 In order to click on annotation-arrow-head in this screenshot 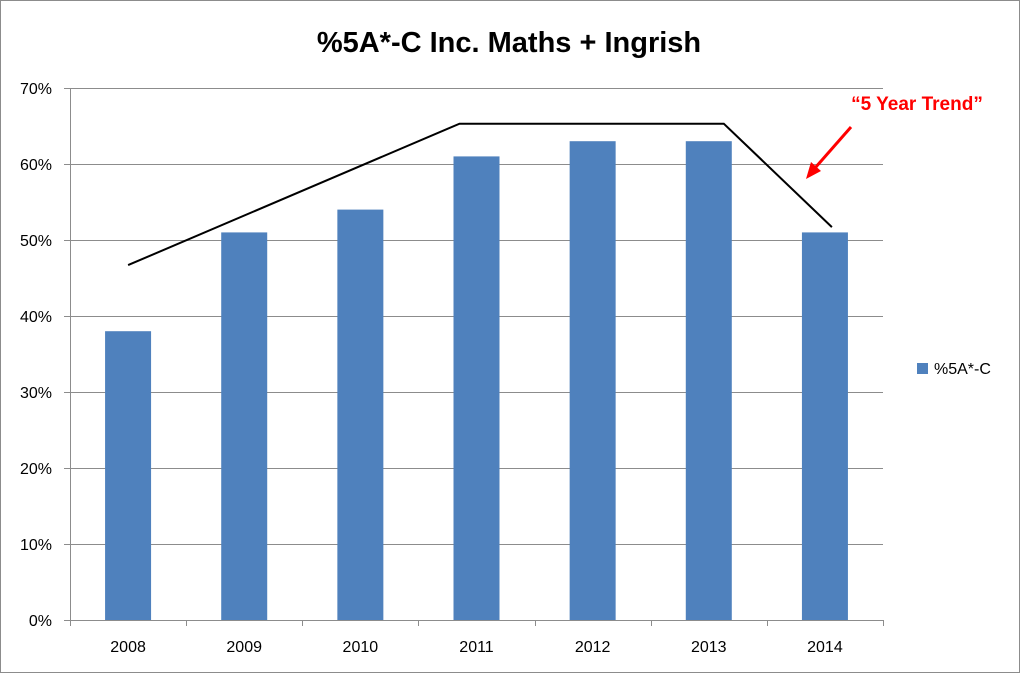, I will do `click(813, 170)`.